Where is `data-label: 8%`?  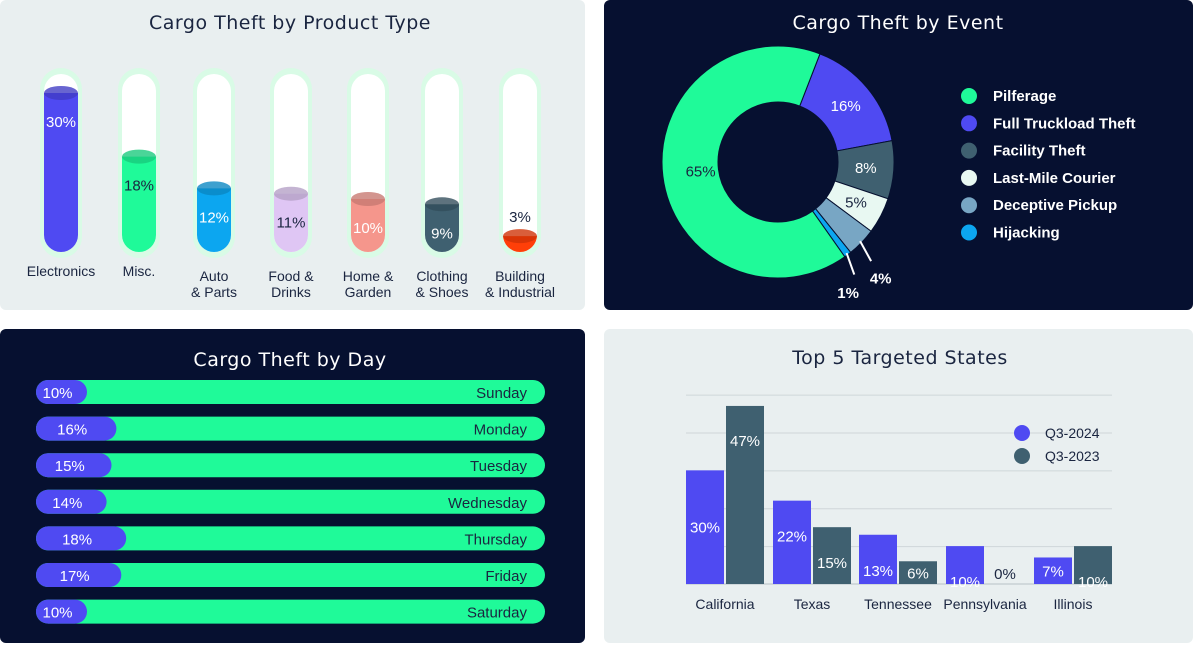 data-label: 8% is located at coordinates (866, 168).